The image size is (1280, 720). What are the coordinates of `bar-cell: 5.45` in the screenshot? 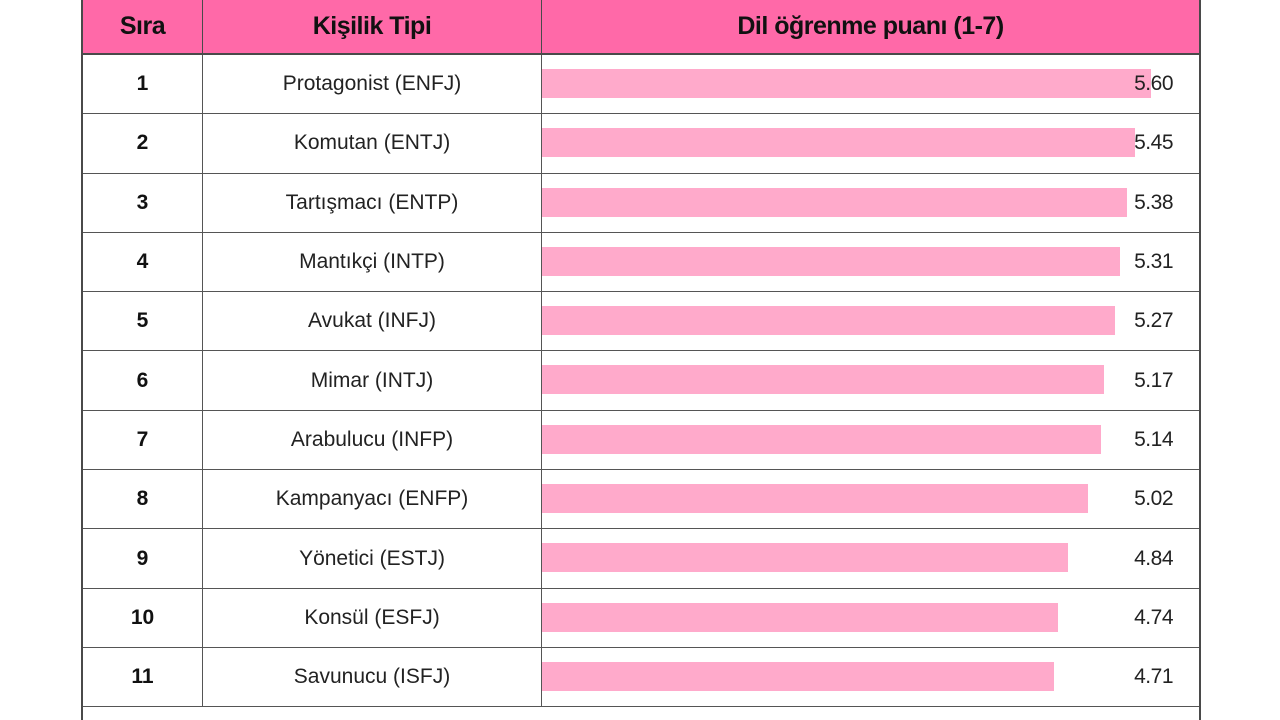 It's located at (870, 143).